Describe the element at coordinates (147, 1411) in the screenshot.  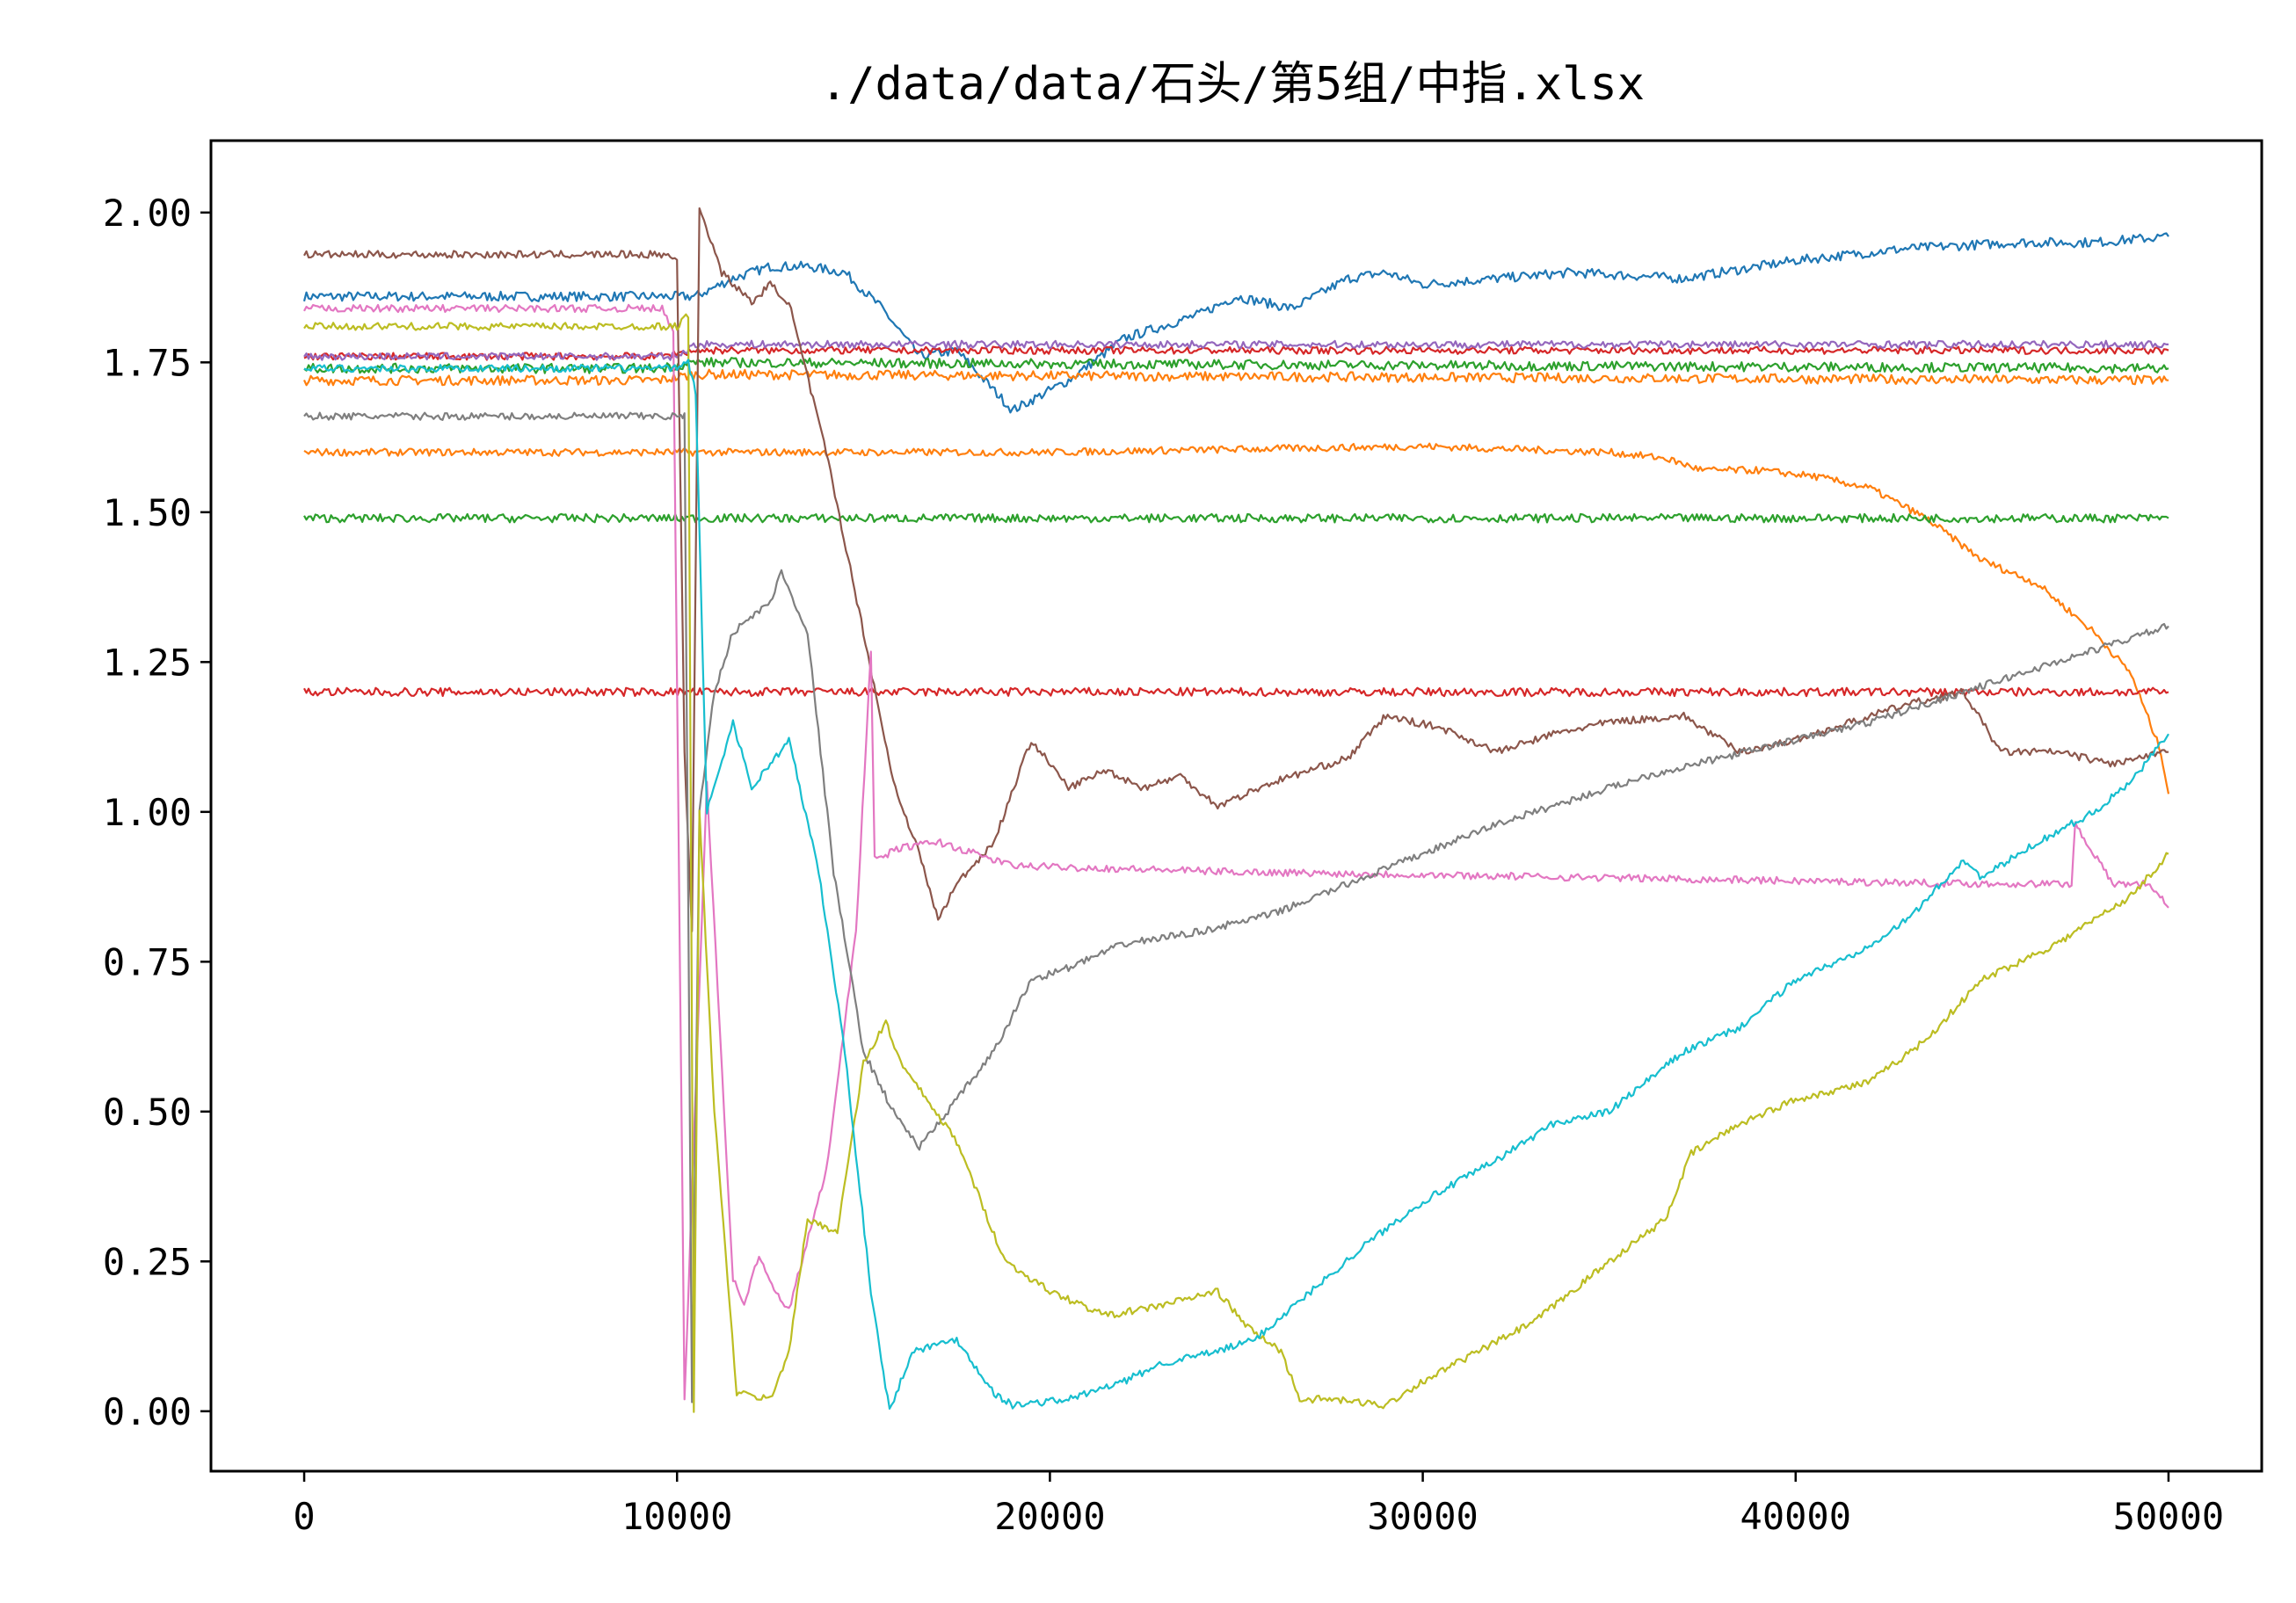
I see `y-tick-label: 0.00` at that location.